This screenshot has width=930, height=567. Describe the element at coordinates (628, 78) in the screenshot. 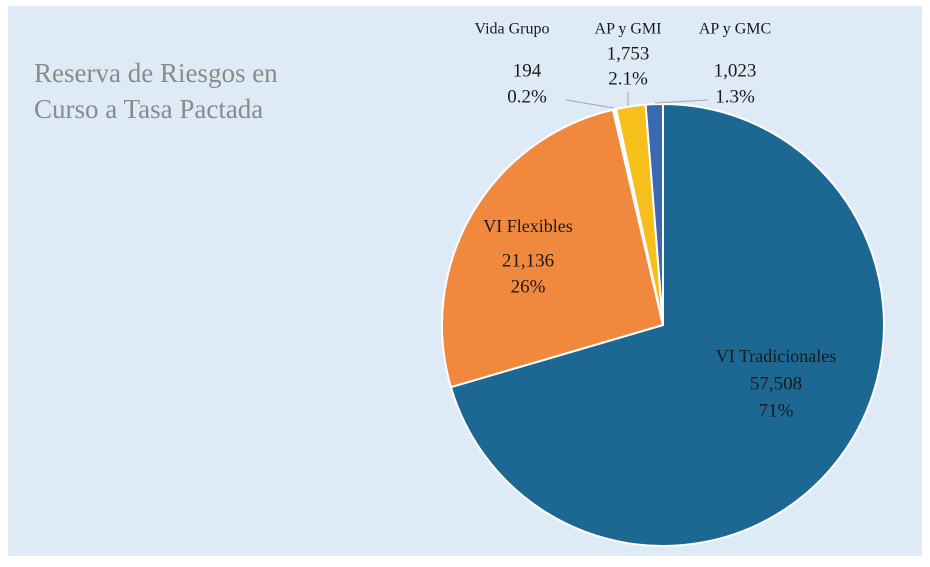

I see `slice-percentage-label: 2.1%` at that location.